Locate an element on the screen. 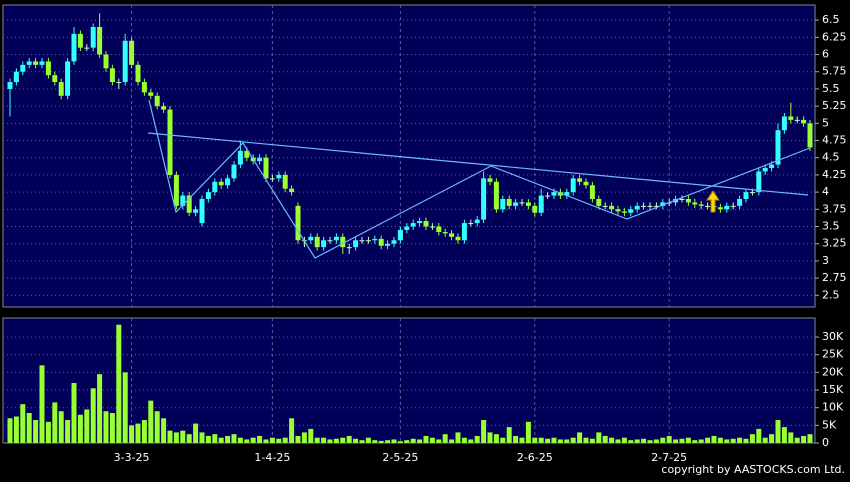 Image resolution: width=850 pixels, height=482 pixels. y-tick-label: 3.75 is located at coordinates (834, 208).